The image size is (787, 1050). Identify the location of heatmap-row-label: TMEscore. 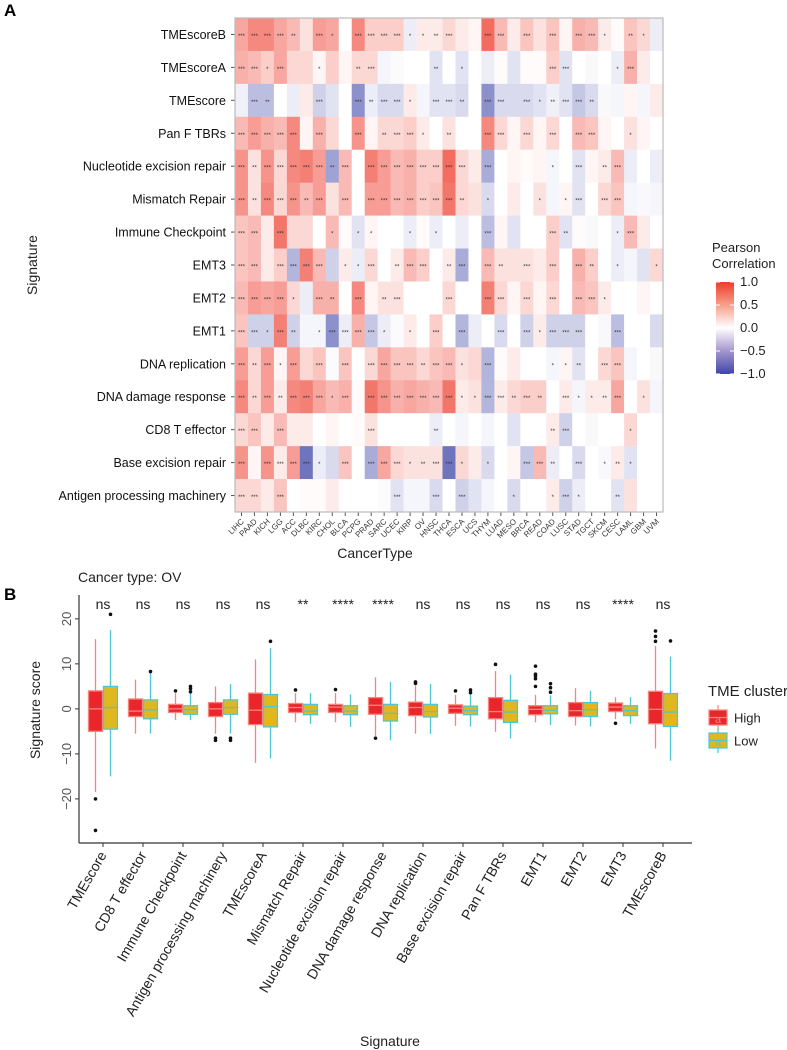
(197, 101).